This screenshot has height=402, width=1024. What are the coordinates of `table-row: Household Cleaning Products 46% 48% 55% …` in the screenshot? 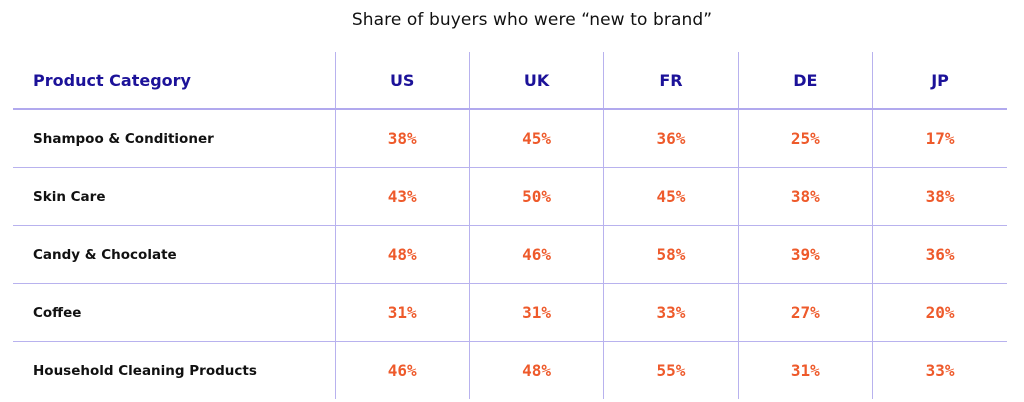 It's located at (510, 370).